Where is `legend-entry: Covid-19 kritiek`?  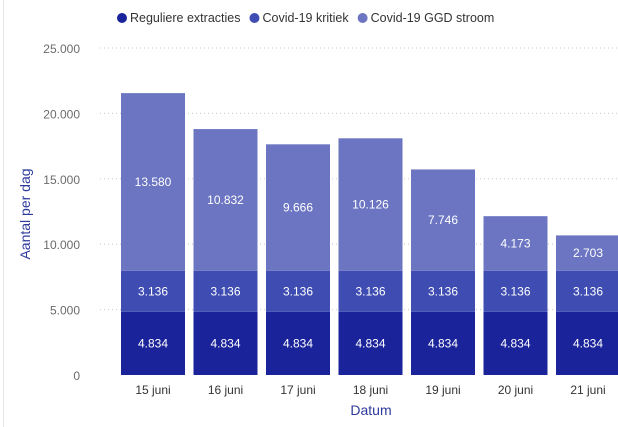
legend-entry: Covid-19 kritiek is located at coordinates (305, 18).